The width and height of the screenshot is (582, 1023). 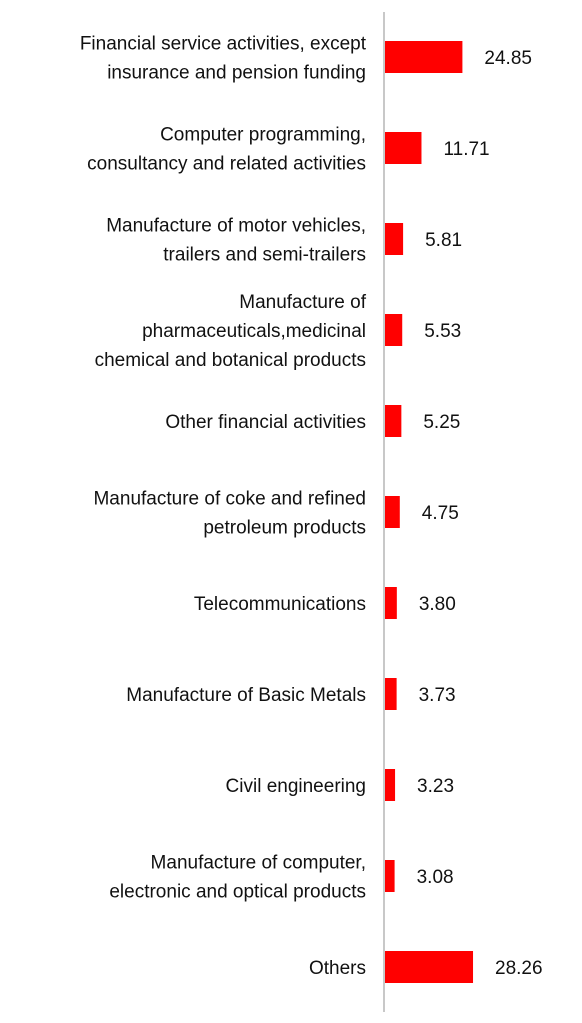 I want to click on category-label: Civil engineering, so click(x=296, y=786).